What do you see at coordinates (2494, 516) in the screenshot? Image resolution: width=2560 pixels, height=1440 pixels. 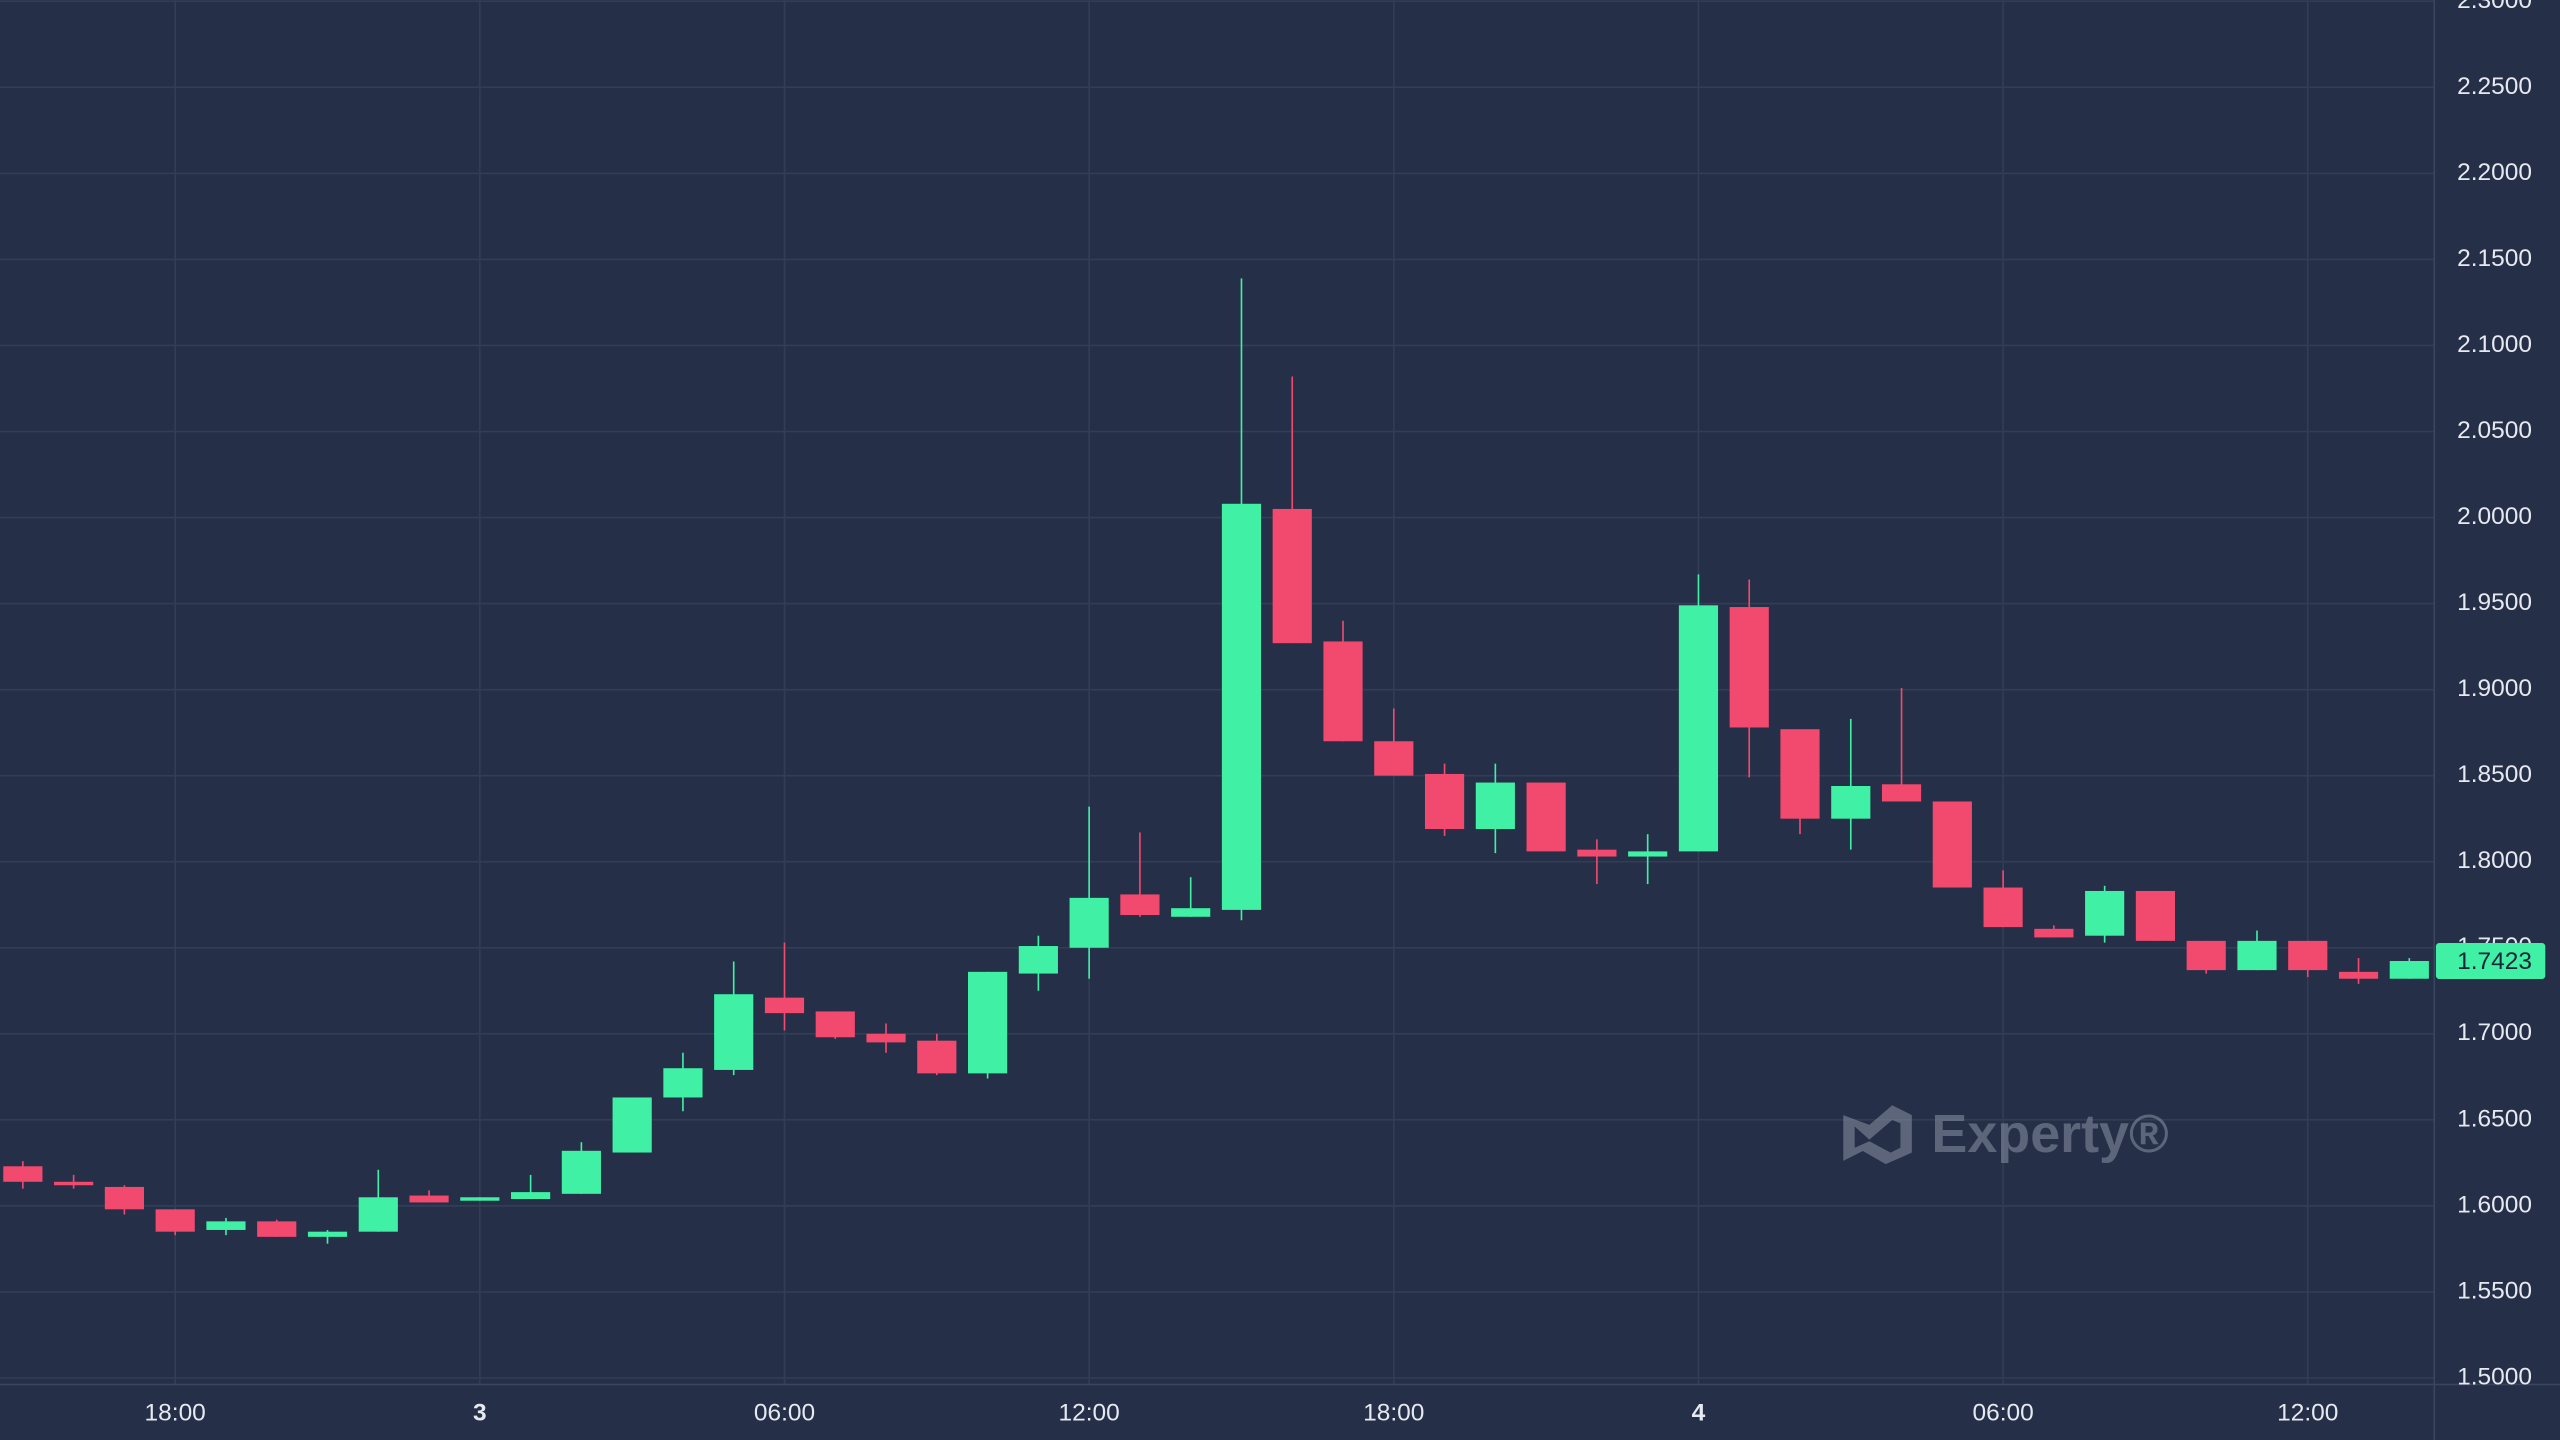 I see `y-tick-label: 2.0000` at bounding box center [2494, 516].